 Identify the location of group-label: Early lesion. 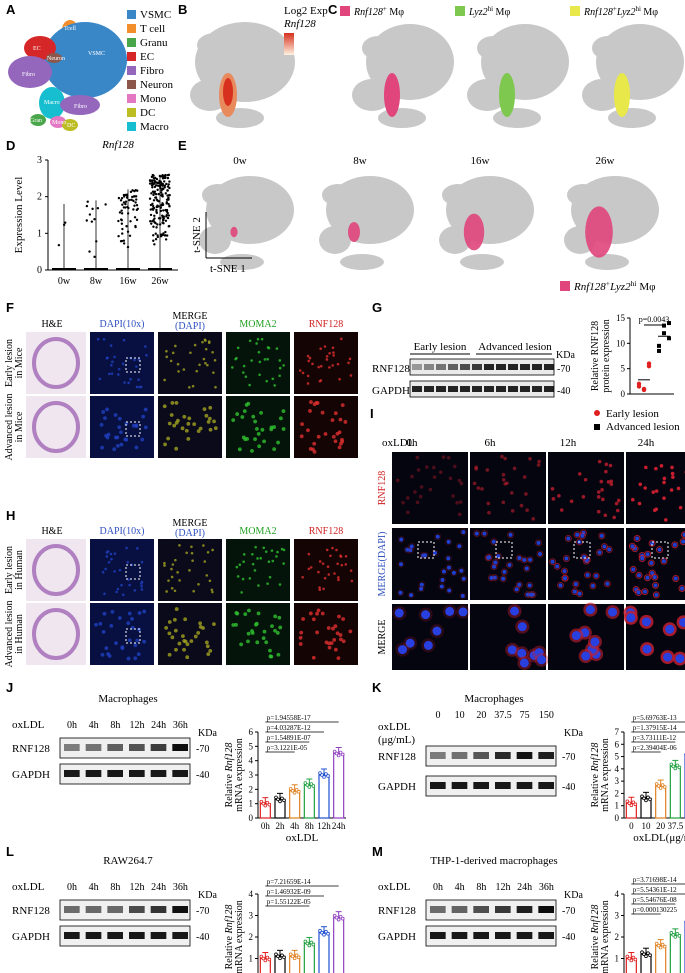
(440, 347).